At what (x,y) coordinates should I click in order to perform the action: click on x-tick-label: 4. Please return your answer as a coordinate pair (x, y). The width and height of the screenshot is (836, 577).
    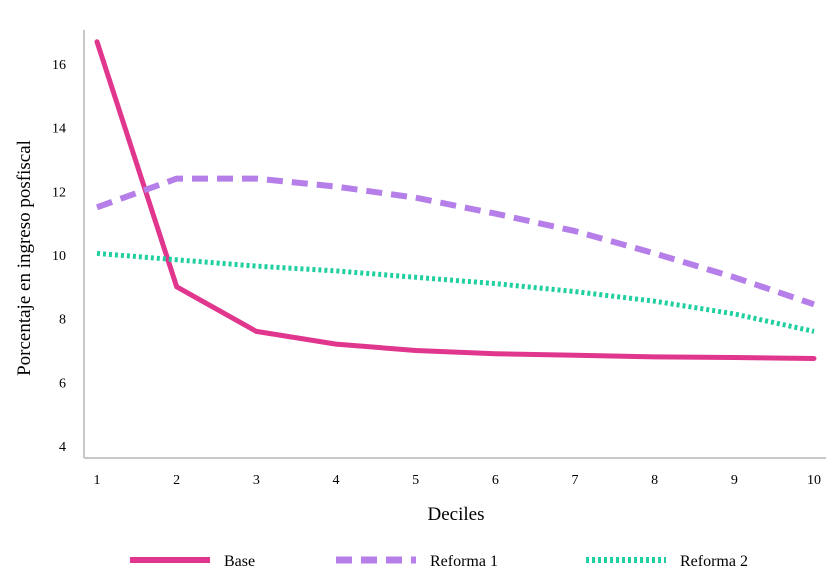
    Looking at the image, I should click on (336, 480).